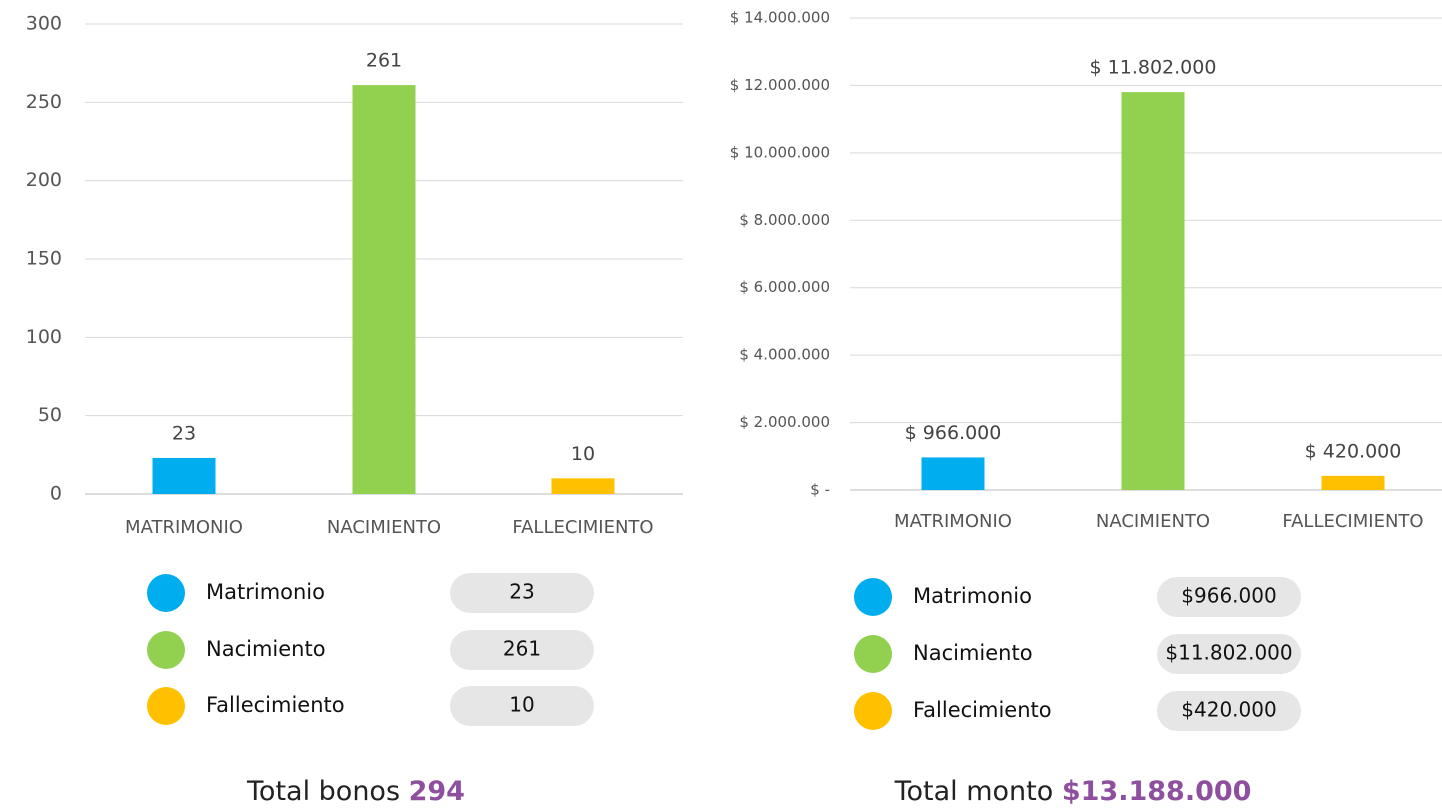 The height and width of the screenshot is (808, 1442). What do you see at coordinates (974, 791) in the screenshot?
I see `total-label: Total monto` at bounding box center [974, 791].